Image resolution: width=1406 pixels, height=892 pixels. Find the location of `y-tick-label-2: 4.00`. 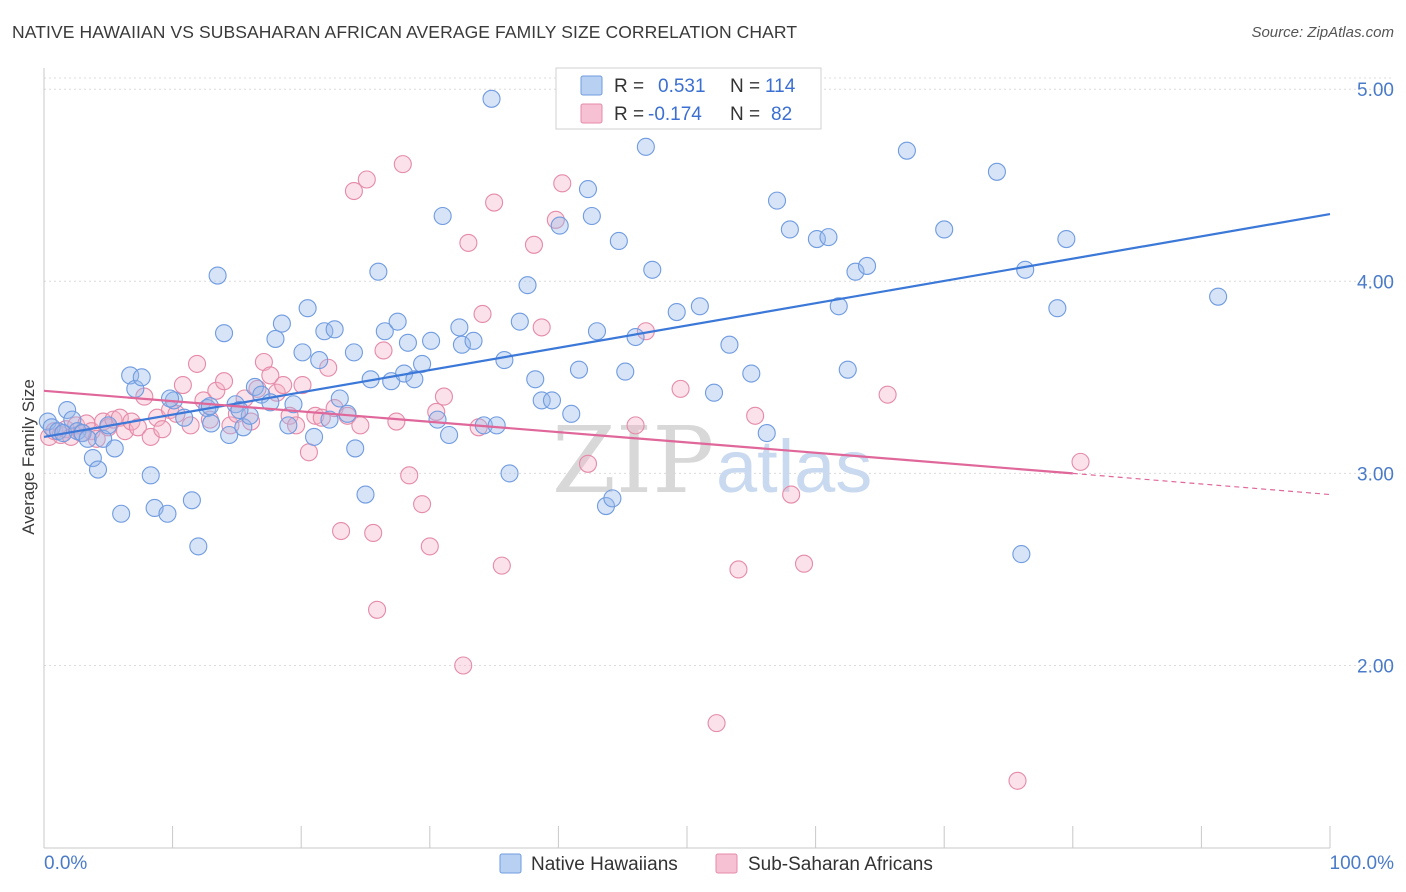

y-tick-label-2: 4.00 is located at coordinates (1375, 282).